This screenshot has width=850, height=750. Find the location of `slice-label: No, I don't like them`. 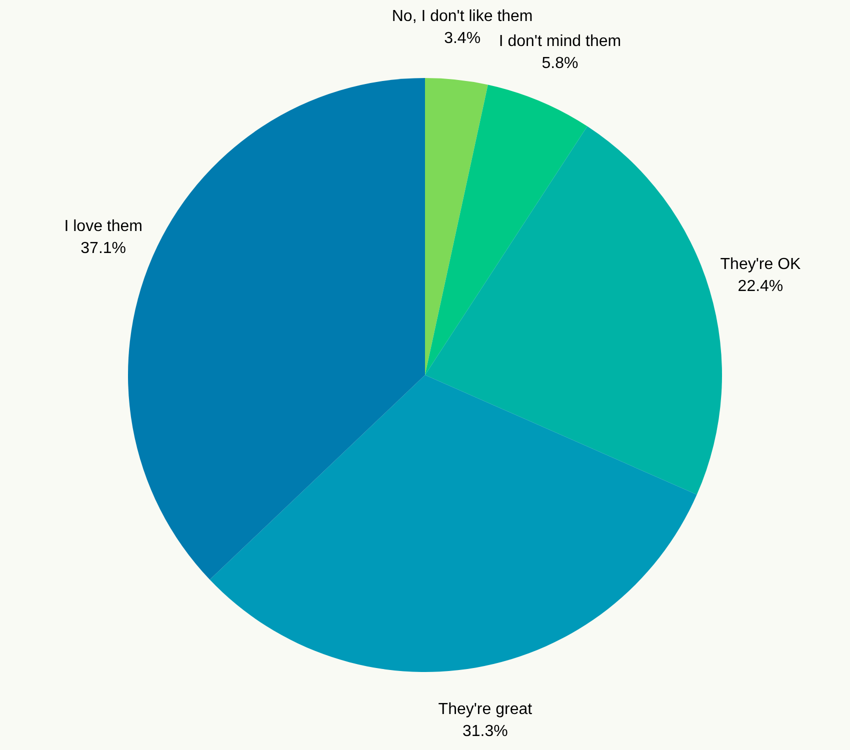

slice-label: No, I don't like them is located at coordinates (462, 16).